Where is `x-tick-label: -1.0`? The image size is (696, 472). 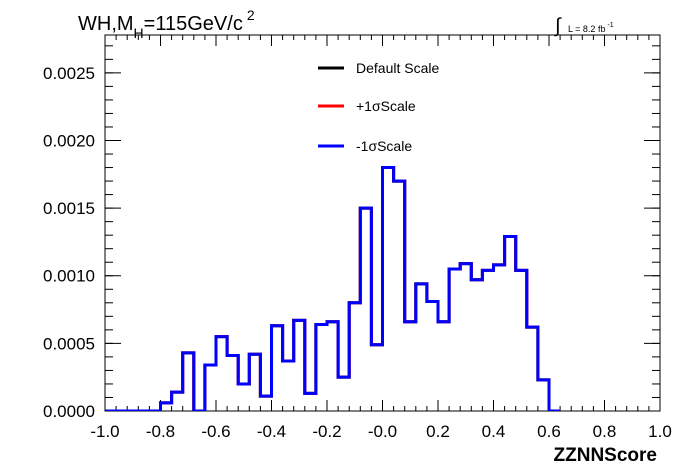
x-tick-label: -1.0 is located at coordinates (104, 431).